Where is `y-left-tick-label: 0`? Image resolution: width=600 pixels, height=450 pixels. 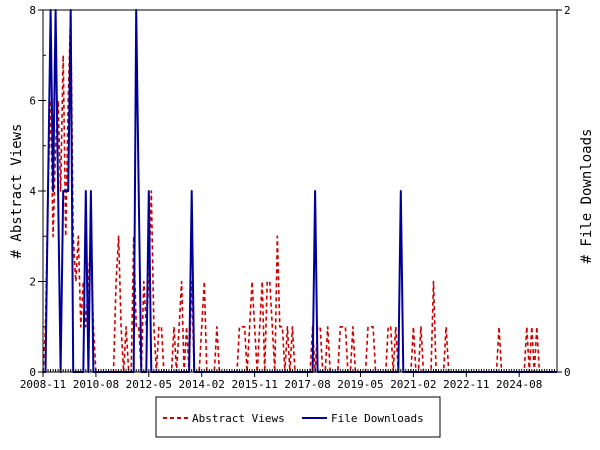 y-left-tick-label: 0 is located at coordinates (32, 372).